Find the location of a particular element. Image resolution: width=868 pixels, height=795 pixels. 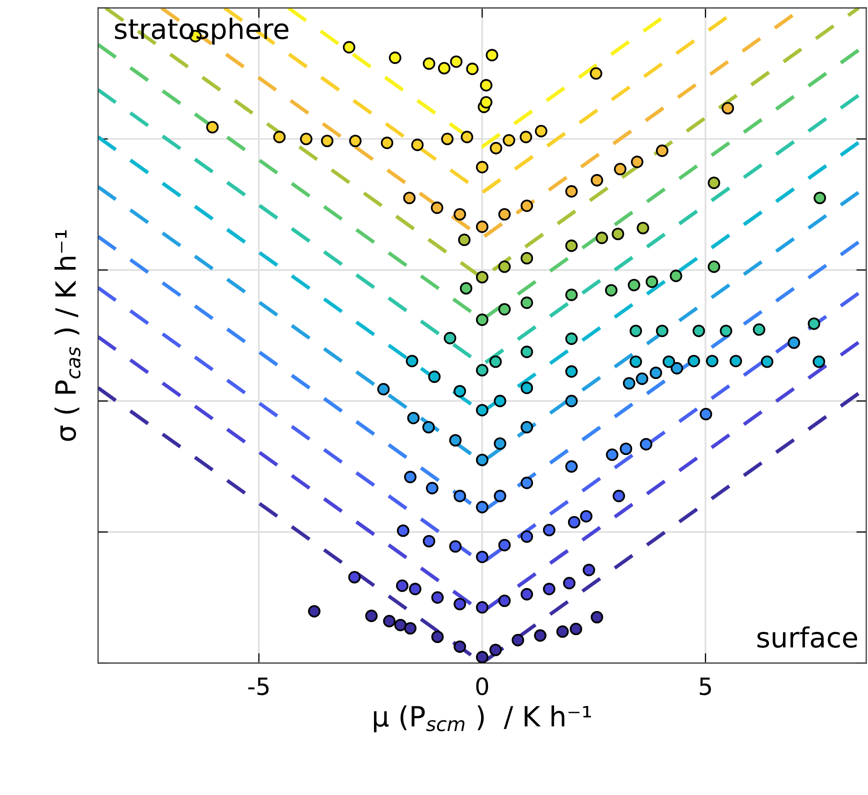

x-tick-label: 5 is located at coordinates (705, 687).